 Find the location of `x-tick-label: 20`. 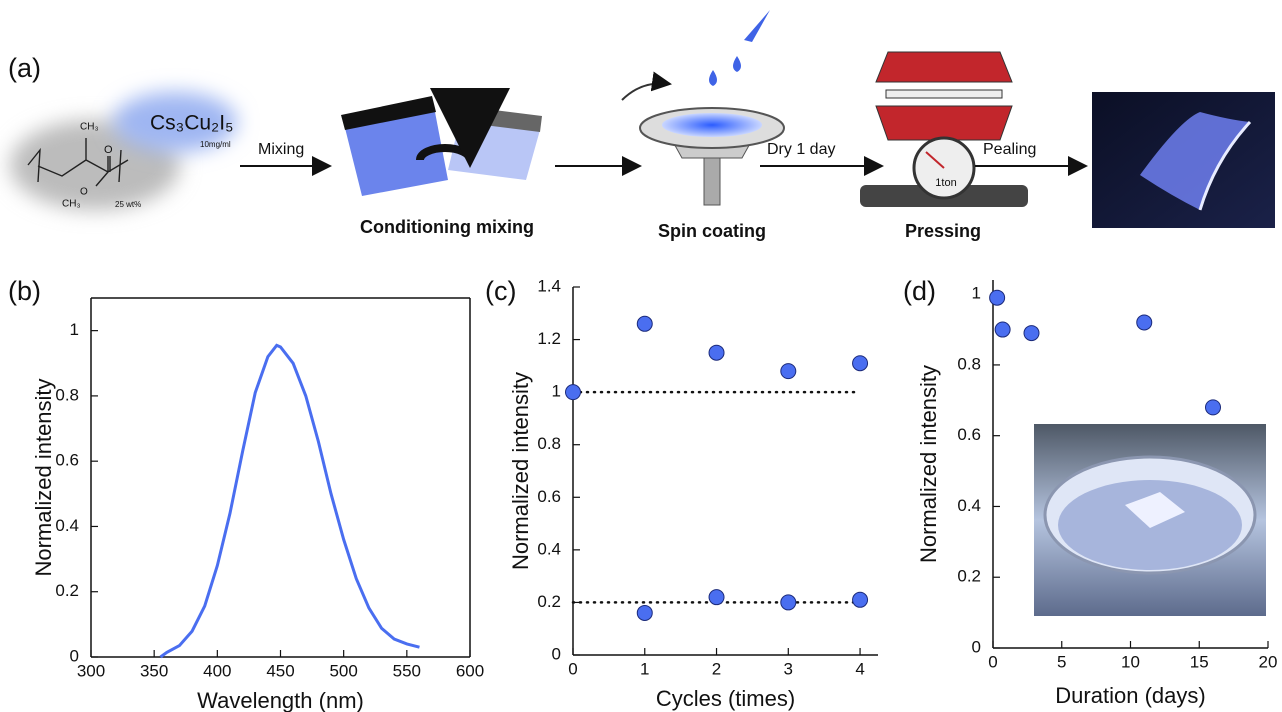

x-tick-label: 20 is located at coordinates (1268, 661).